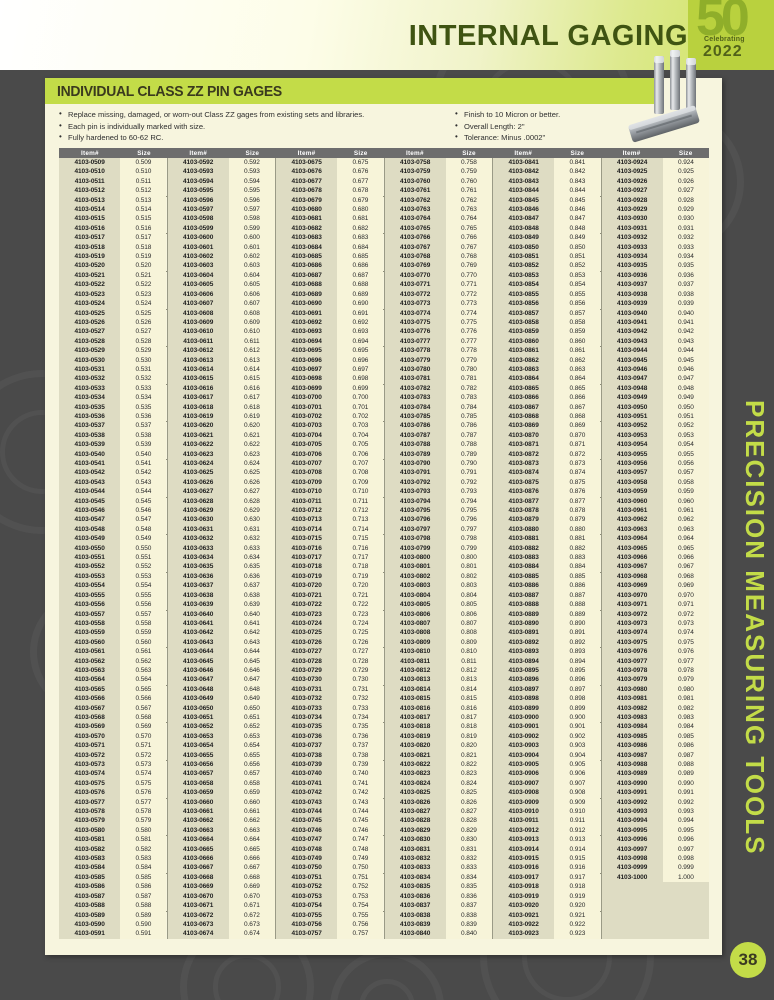 This screenshot has width=774, height=1000. What do you see at coordinates (685, 614) in the screenshot?
I see `cell-size: 0.972` at bounding box center [685, 614].